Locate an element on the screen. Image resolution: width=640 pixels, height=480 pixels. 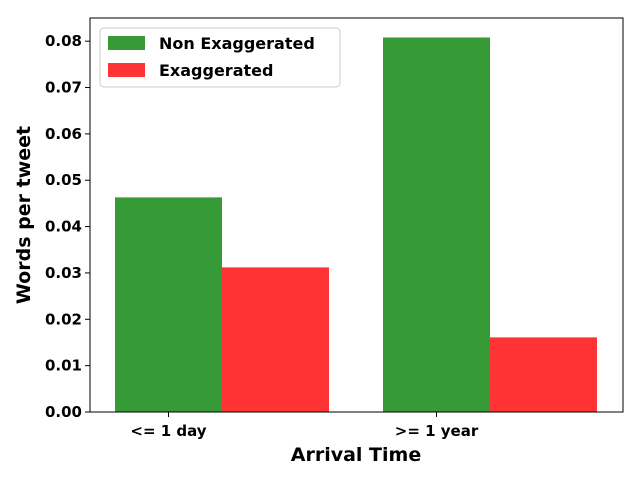
y-tick-label: 0.00 is located at coordinates (63, 412).